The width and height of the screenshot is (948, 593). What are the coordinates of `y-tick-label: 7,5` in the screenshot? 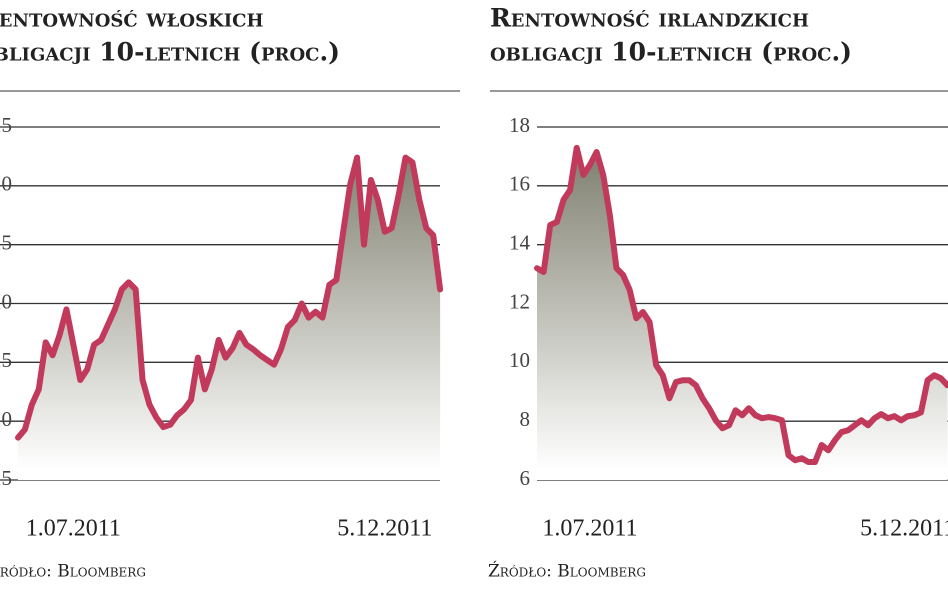 It's located at (6, 125).